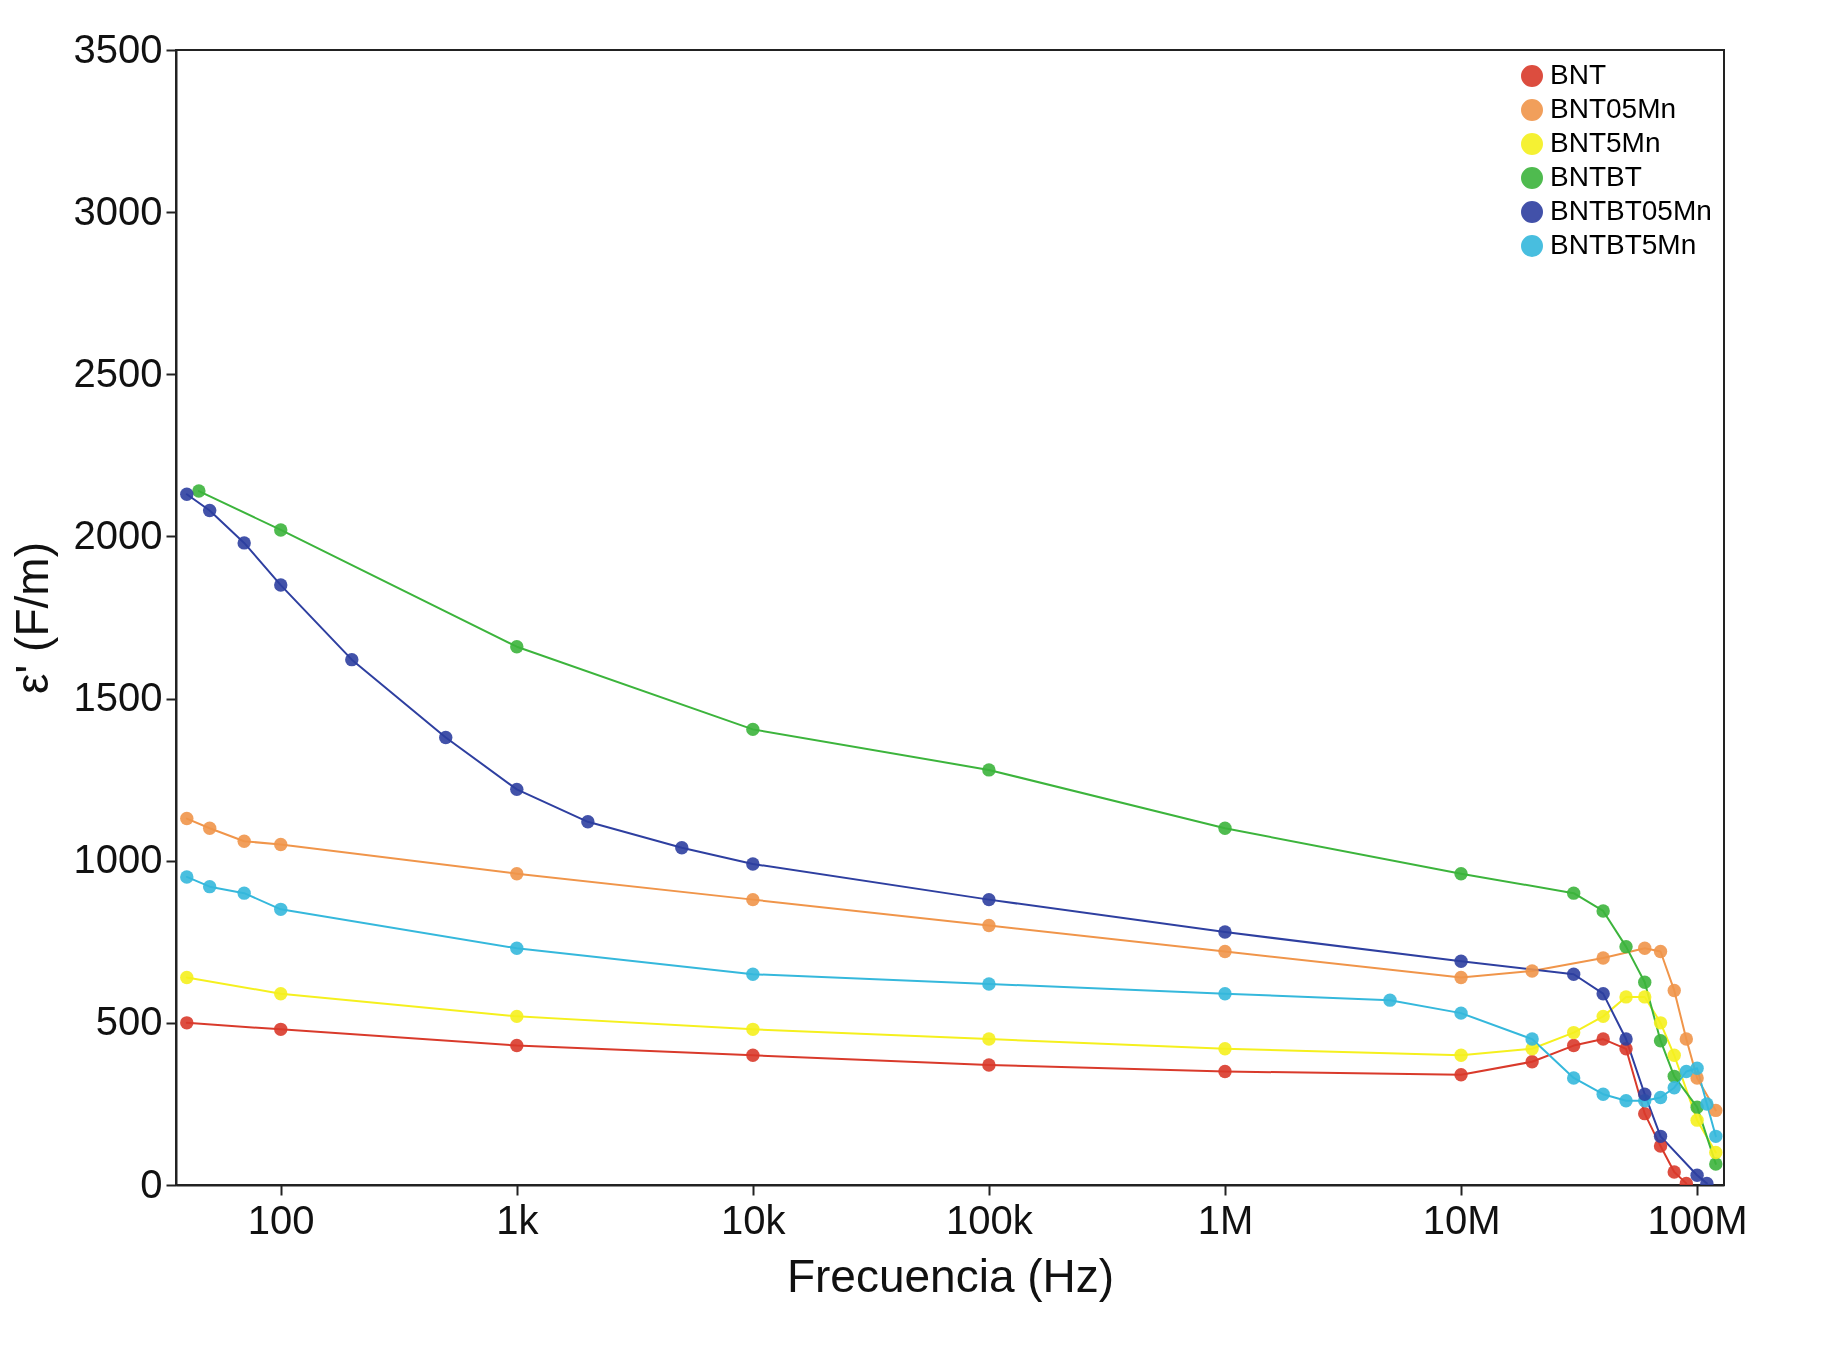 This screenshot has width=1842, height=1369. What do you see at coordinates (151, 1183) in the screenshot?
I see `y-tick-label: 0` at bounding box center [151, 1183].